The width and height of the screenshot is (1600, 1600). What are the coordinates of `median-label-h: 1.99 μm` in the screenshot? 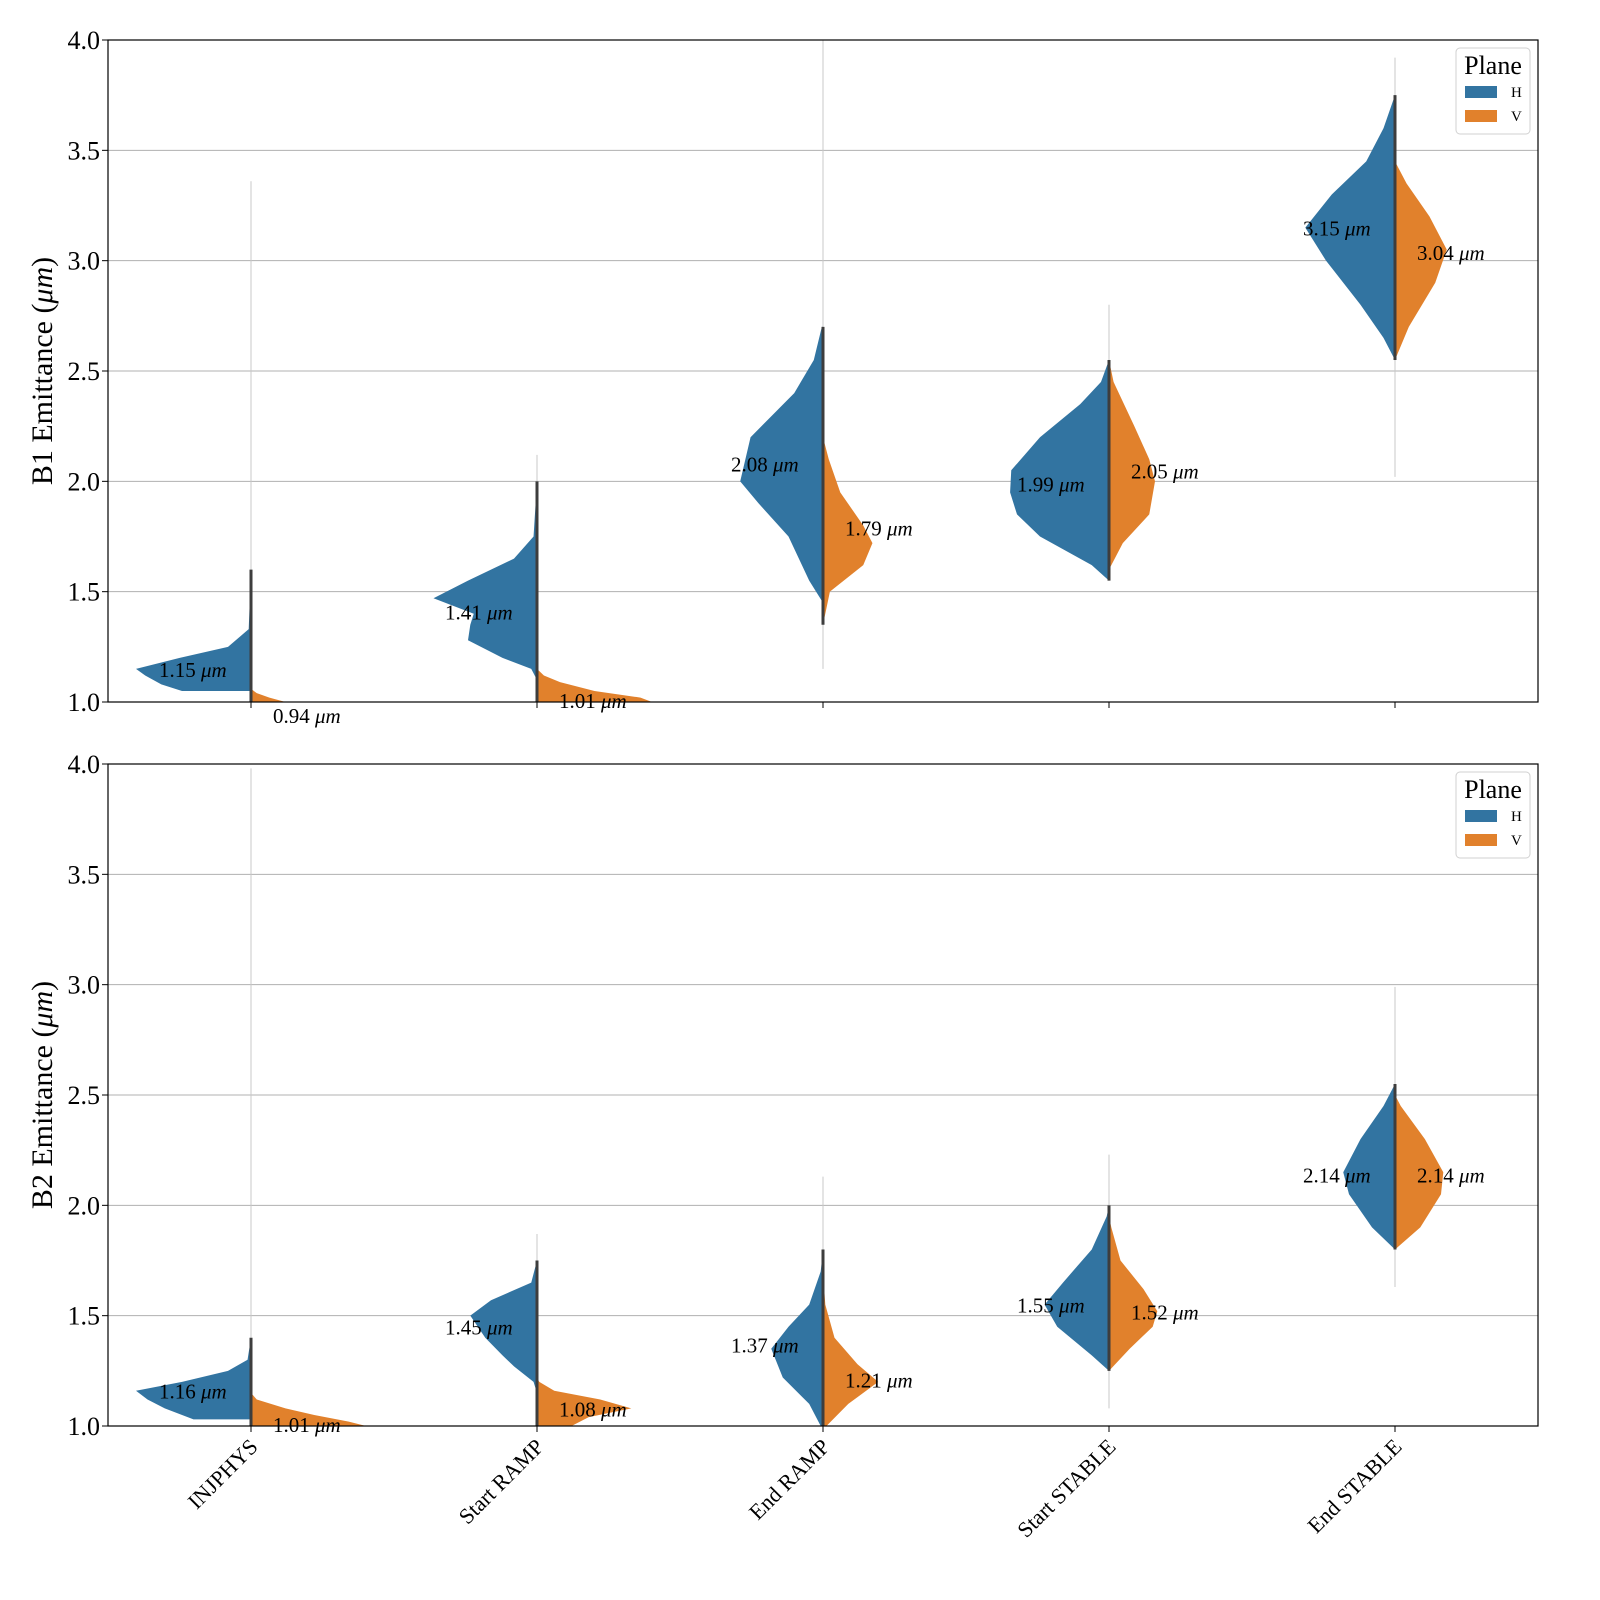 It's located at (1051, 485).